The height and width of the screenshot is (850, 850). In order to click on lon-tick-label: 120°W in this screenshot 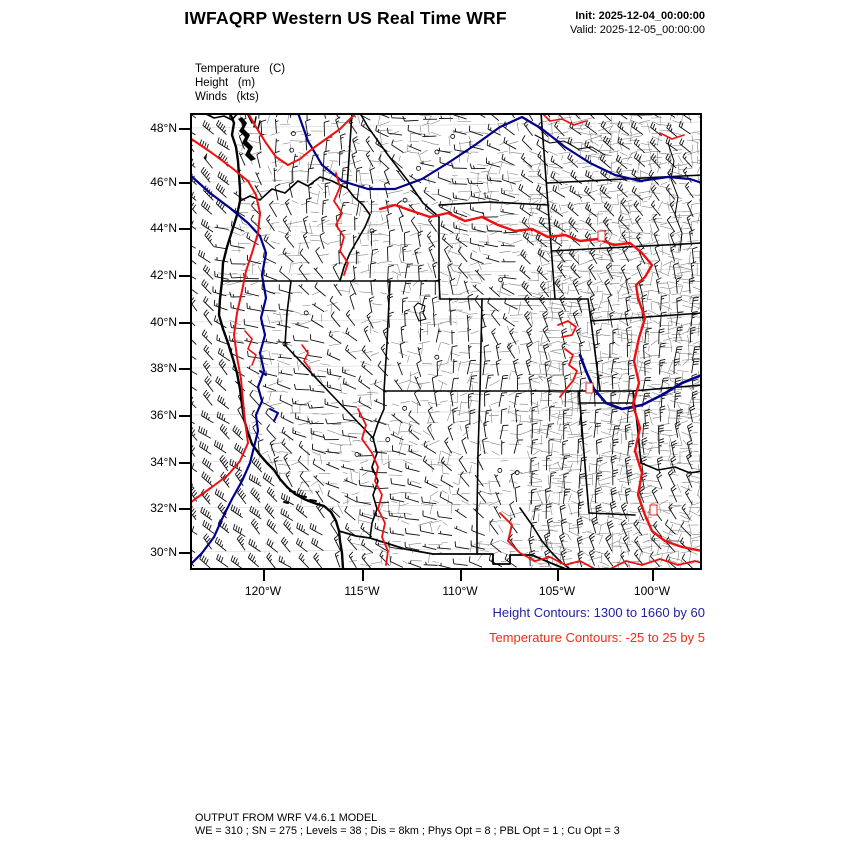, I will do `click(263, 591)`.